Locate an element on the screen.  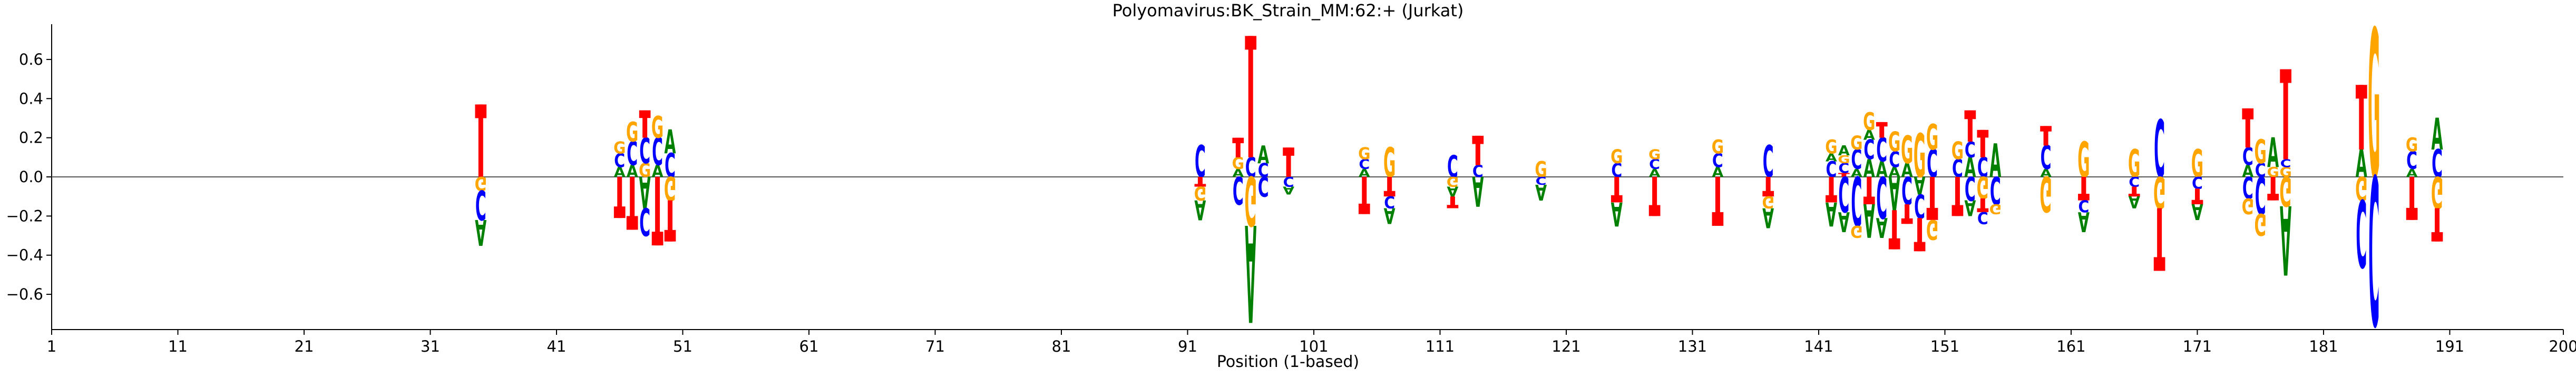
x-tick-label: 21 is located at coordinates (304, 346).